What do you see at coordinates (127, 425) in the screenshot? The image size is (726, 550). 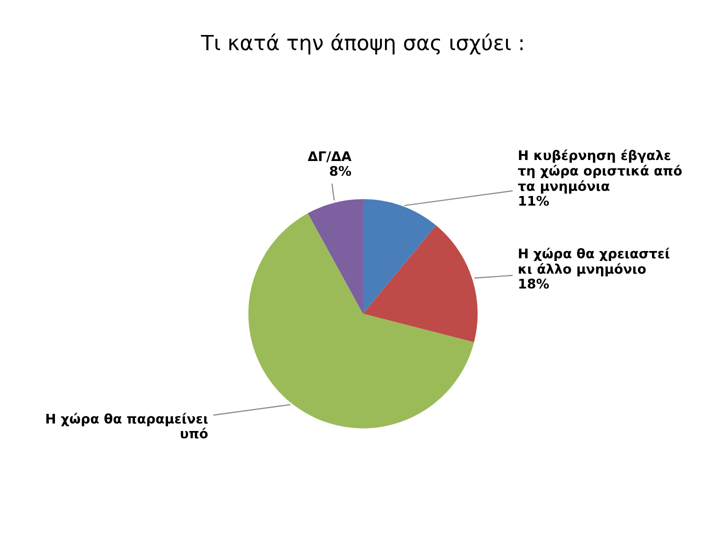 I see `slice-label: Η χώρα θα παραμείνει υπό` at bounding box center [127, 425].